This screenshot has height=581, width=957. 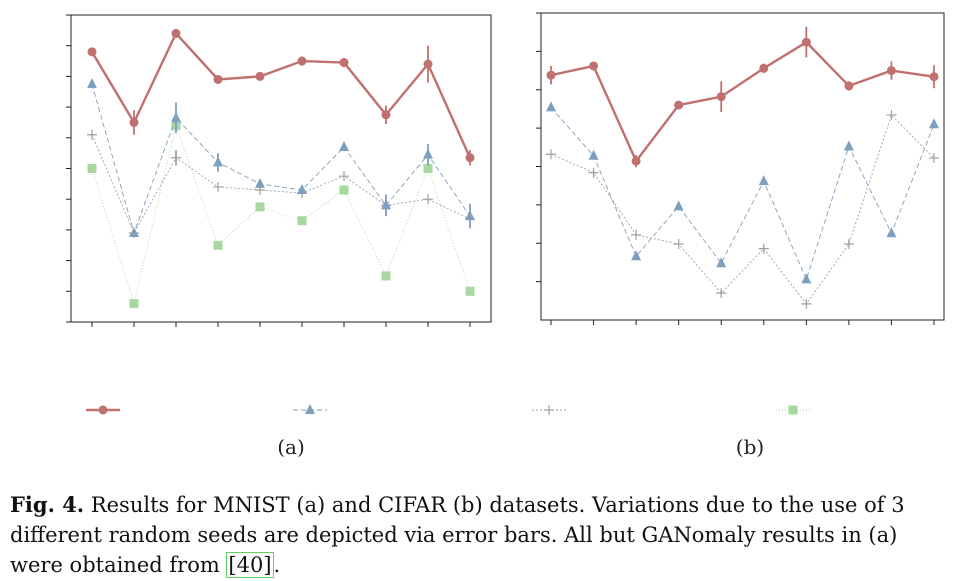 What do you see at coordinates (291, 447) in the screenshot?
I see `panel-a-label: (a)` at bounding box center [291, 447].